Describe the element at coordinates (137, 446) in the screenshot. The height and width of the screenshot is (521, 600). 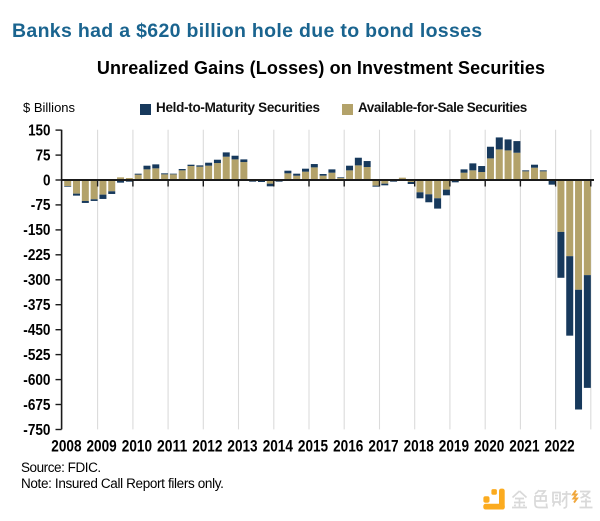
I see `svg-text: 2010` at that location.